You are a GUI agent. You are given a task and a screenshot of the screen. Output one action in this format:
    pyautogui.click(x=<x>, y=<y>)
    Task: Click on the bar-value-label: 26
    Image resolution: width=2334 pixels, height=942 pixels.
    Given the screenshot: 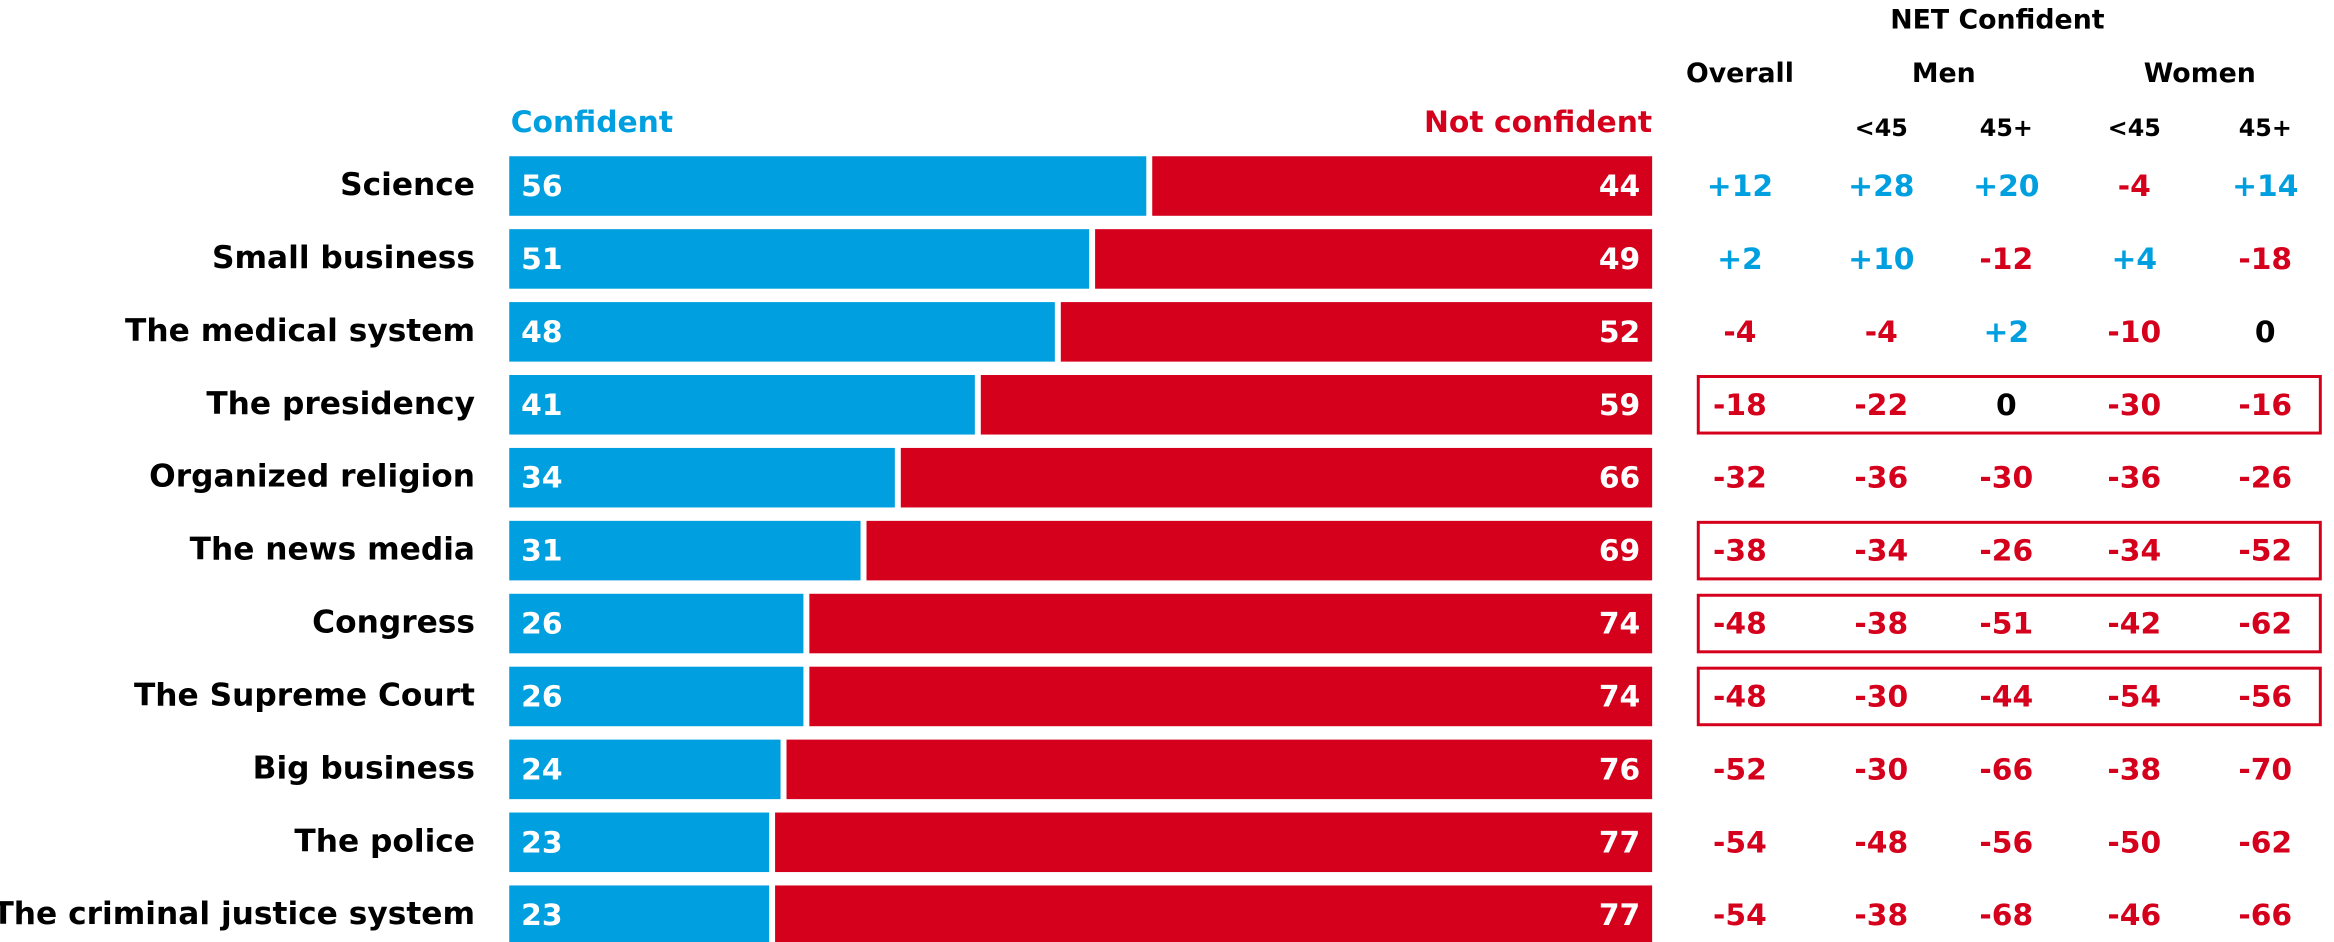 What is the action you would take?
    pyautogui.click(x=541, y=624)
    